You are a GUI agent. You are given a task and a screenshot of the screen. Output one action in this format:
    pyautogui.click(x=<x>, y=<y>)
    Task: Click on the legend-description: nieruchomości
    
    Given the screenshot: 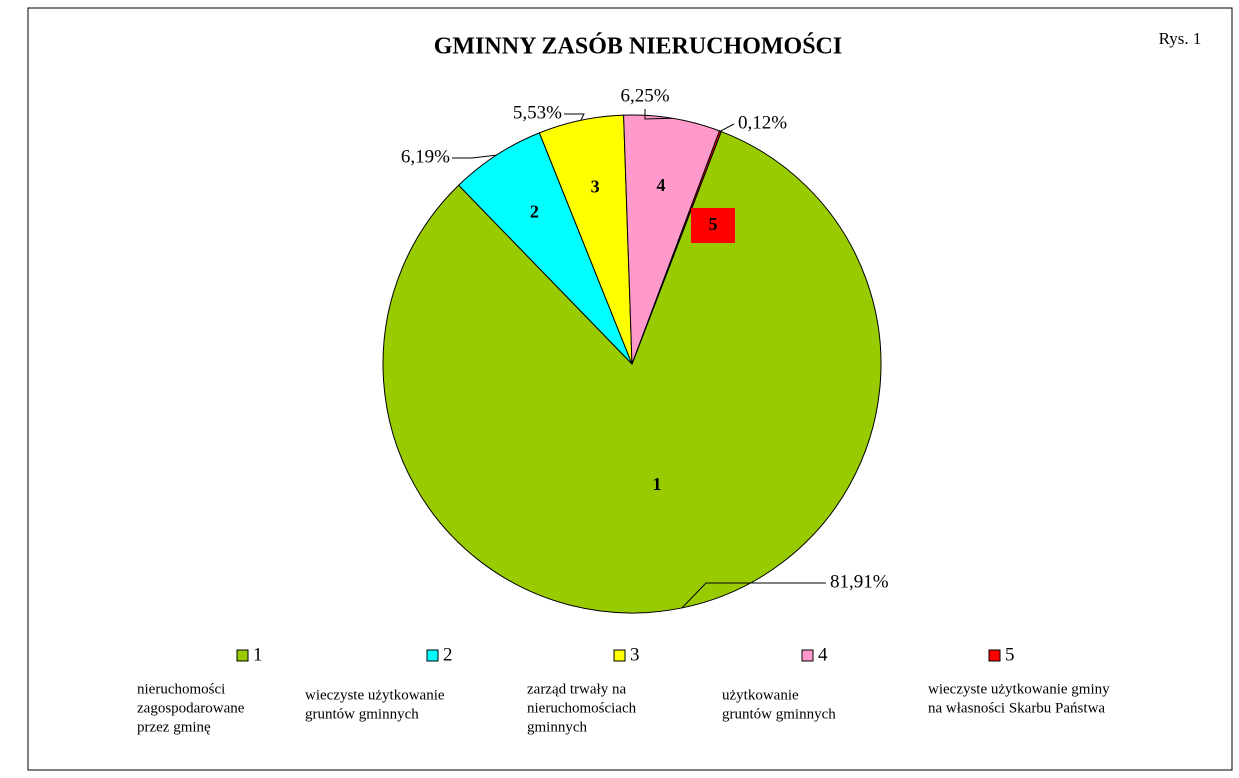 What is the action you would take?
    pyautogui.click(x=181, y=689)
    